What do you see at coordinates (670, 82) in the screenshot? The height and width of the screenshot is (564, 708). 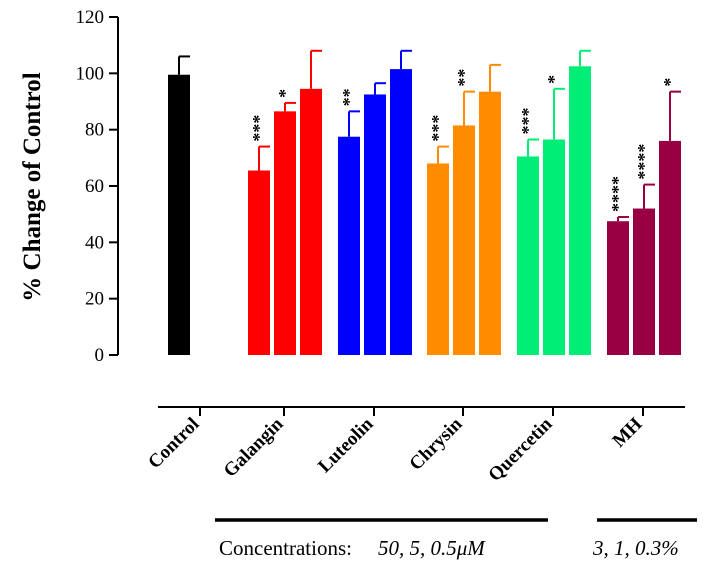 I see `significance-mh-3: *` at bounding box center [670, 82].